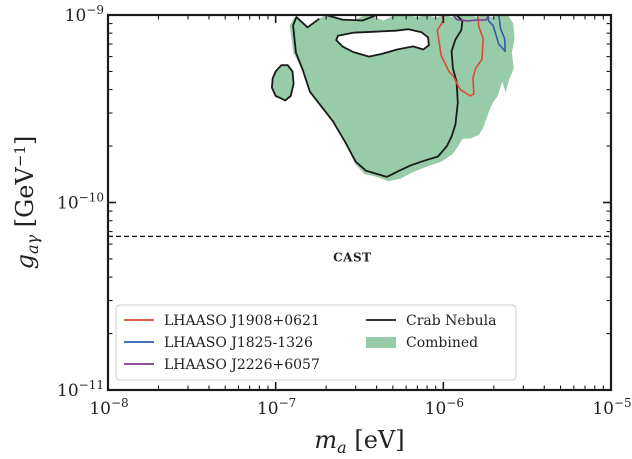 Image resolution: width=632 pixels, height=459 pixels. What do you see at coordinates (352, 257) in the screenshot?
I see `cast-label: CAST` at bounding box center [352, 257].